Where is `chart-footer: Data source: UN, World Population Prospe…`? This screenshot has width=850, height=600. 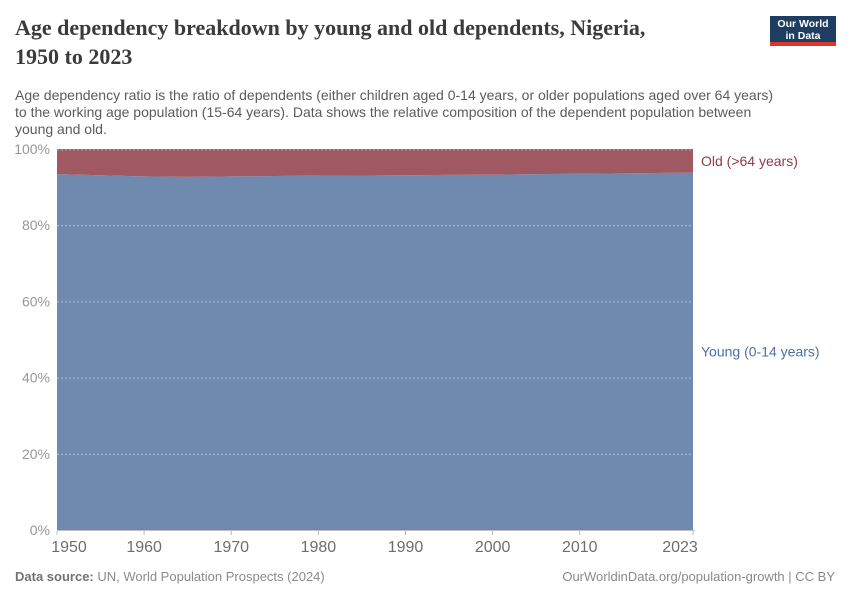
chart-footer: Data source: UN, World Population Prospe… is located at coordinates (425, 578).